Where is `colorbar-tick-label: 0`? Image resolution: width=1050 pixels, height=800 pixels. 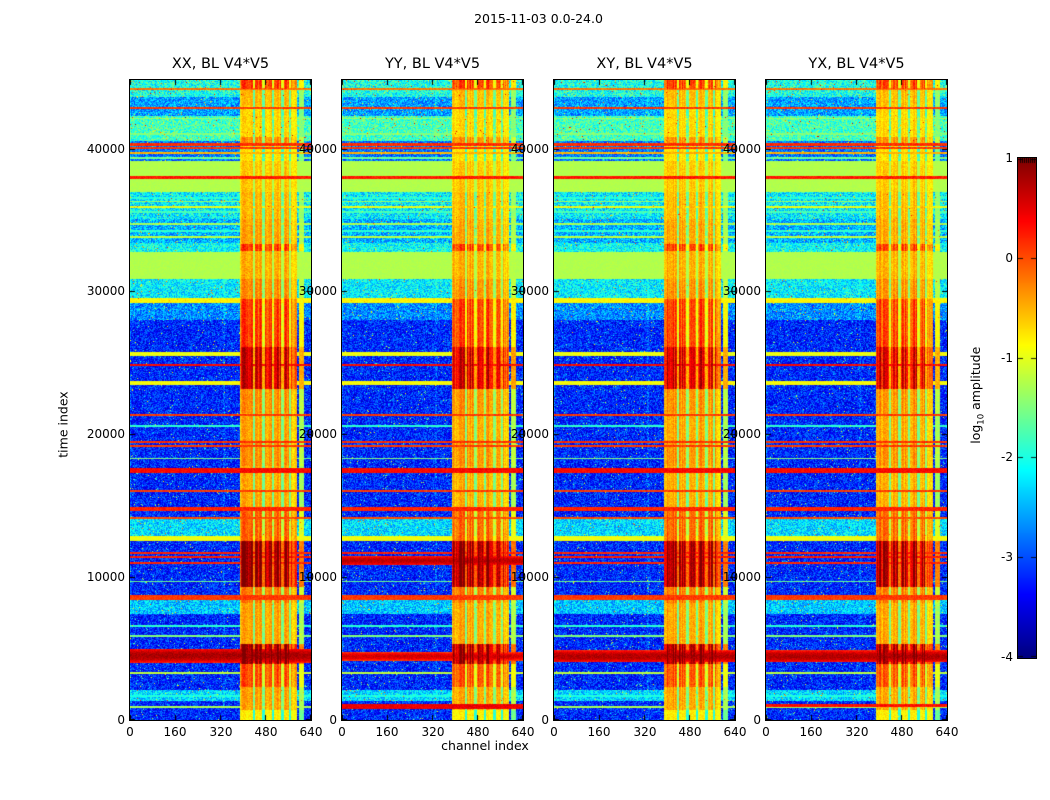
colorbar-tick-label: 0 is located at coordinates (1009, 258).